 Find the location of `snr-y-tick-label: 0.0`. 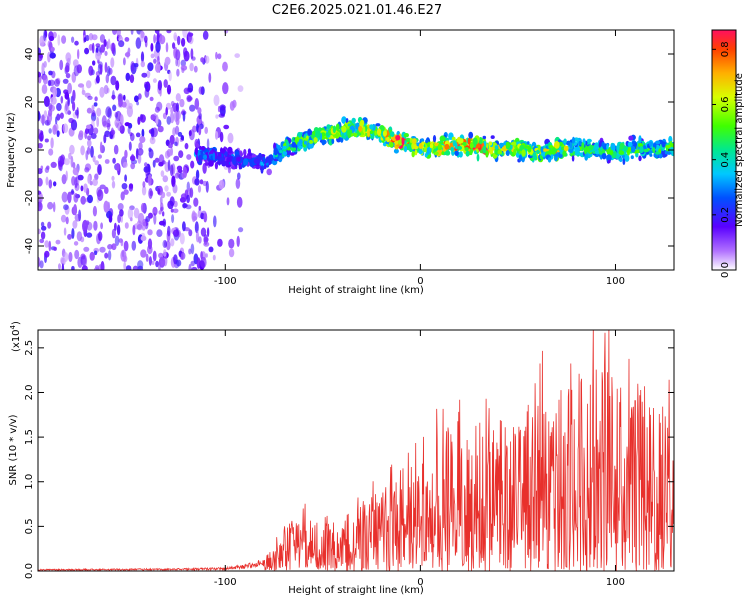

snr-y-tick-label: 0.0 is located at coordinates (29, 571).